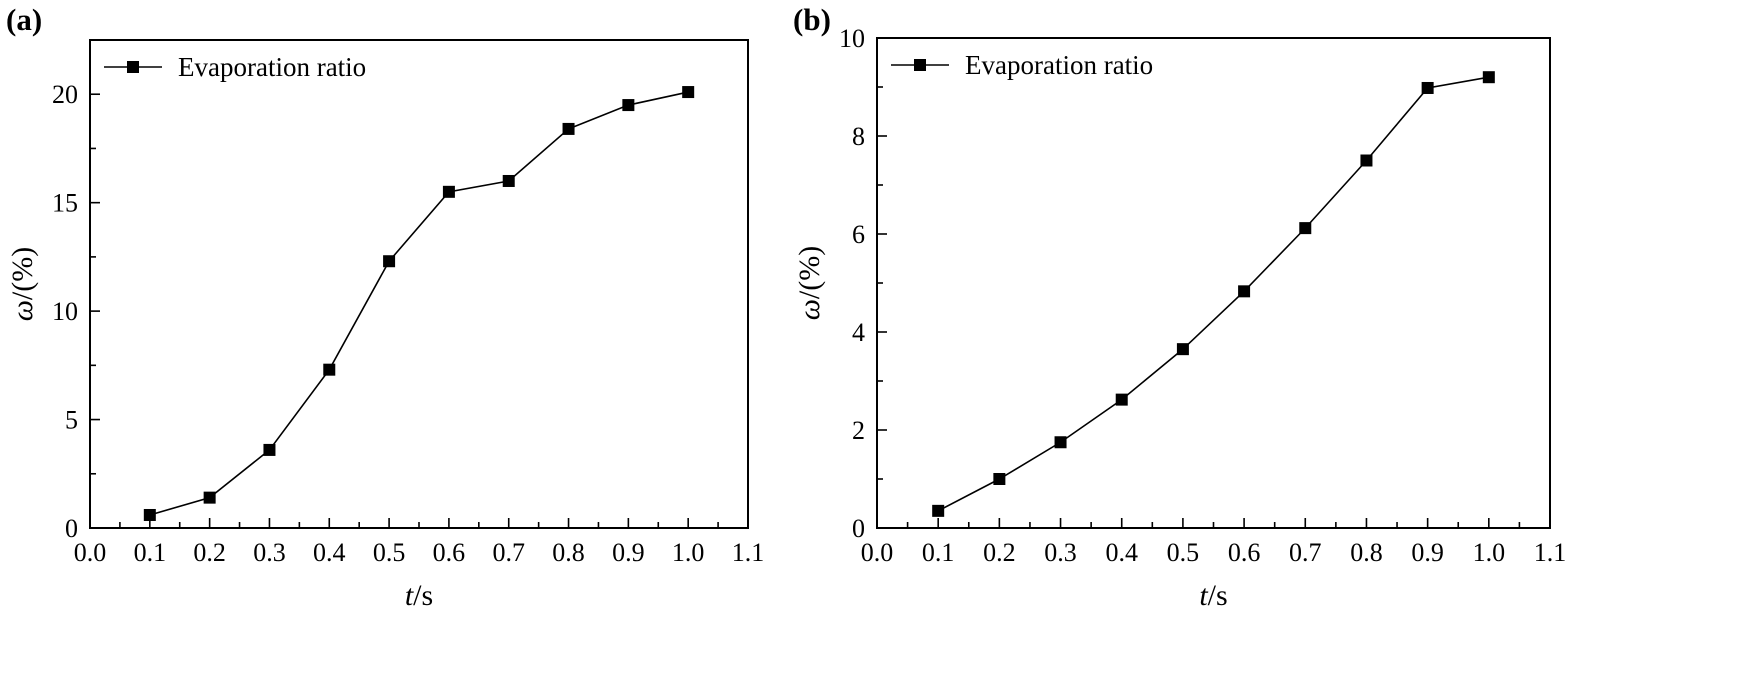 The height and width of the screenshot is (682, 1750). What do you see at coordinates (24, 19) in the screenshot?
I see `panel-label: (a)` at bounding box center [24, 19].